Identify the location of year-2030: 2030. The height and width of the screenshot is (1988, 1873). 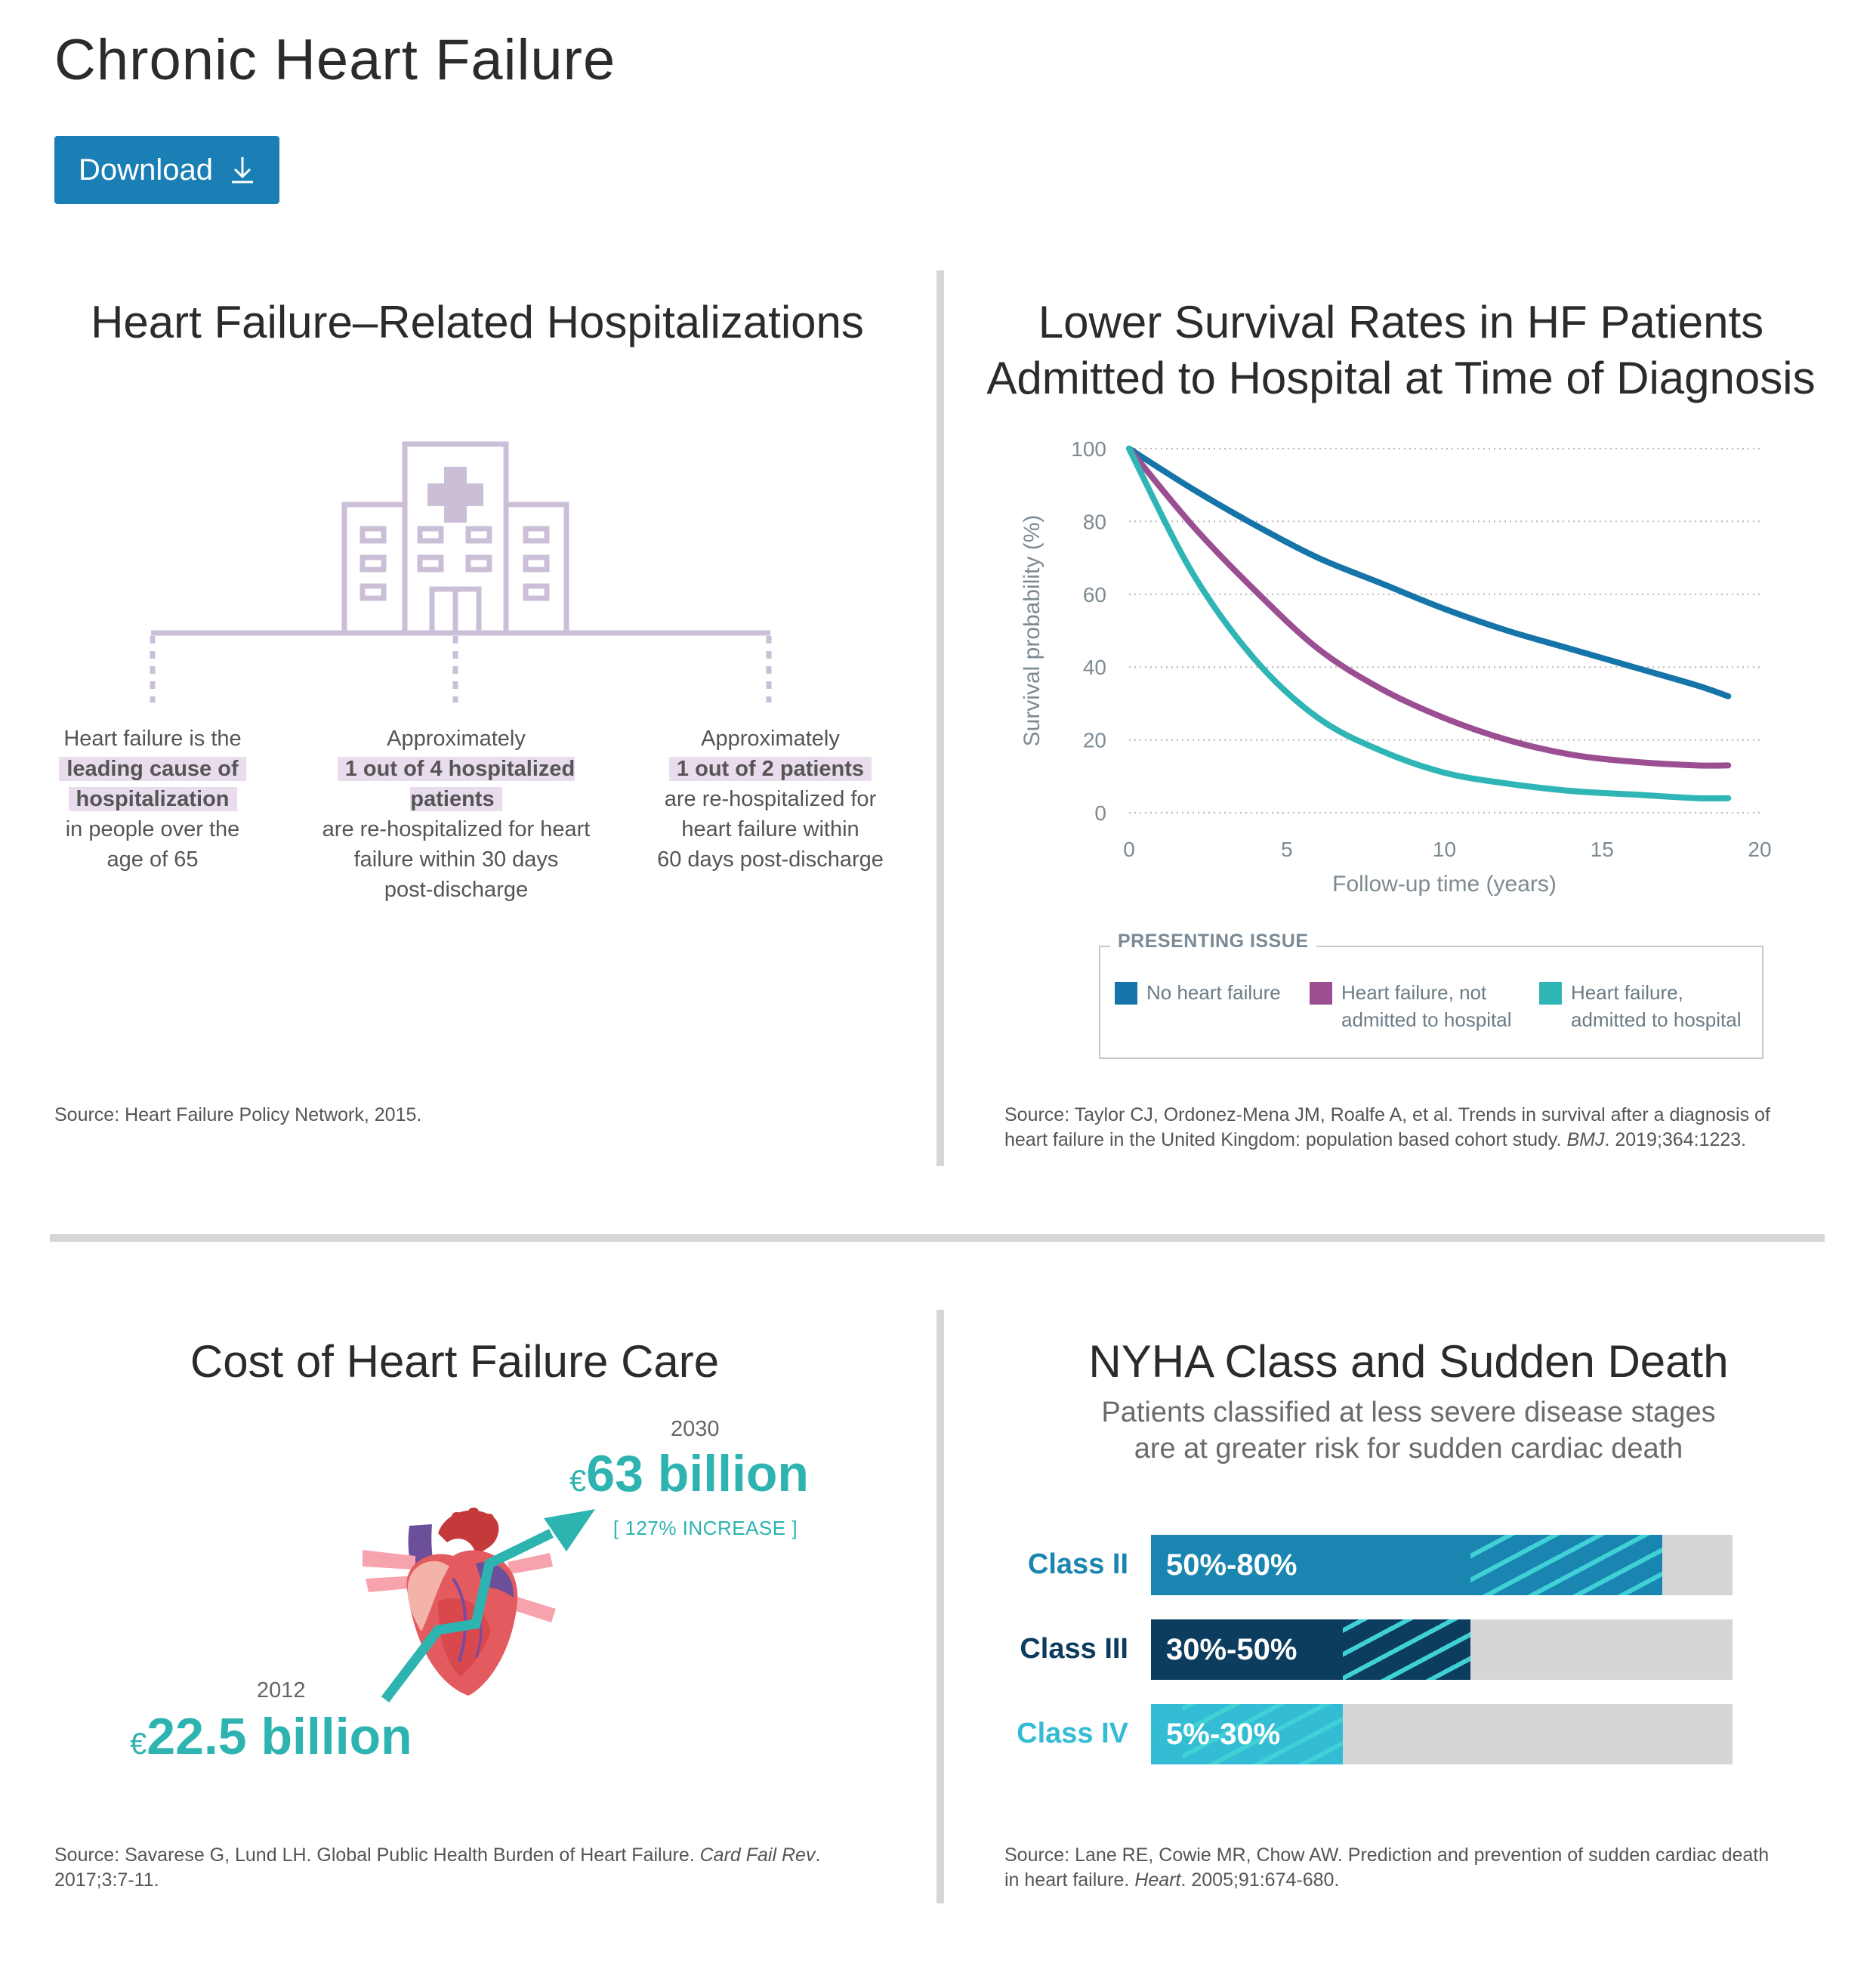
(695, 1429).